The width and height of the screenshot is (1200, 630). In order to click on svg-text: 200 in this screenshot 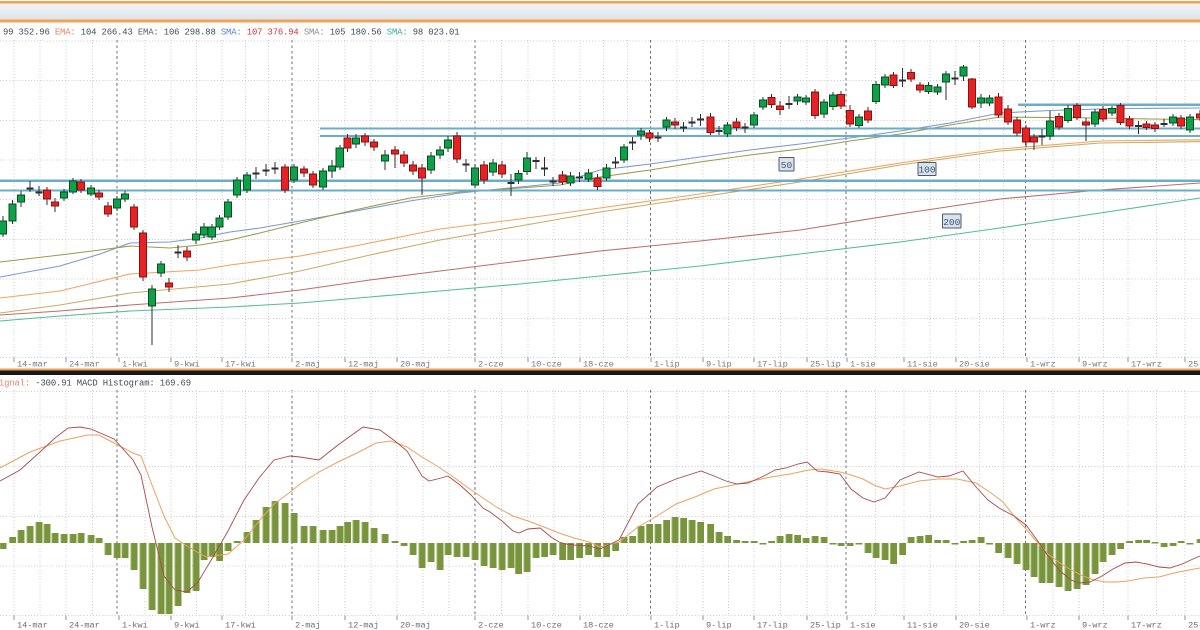, I will do `click(951, 222)`.